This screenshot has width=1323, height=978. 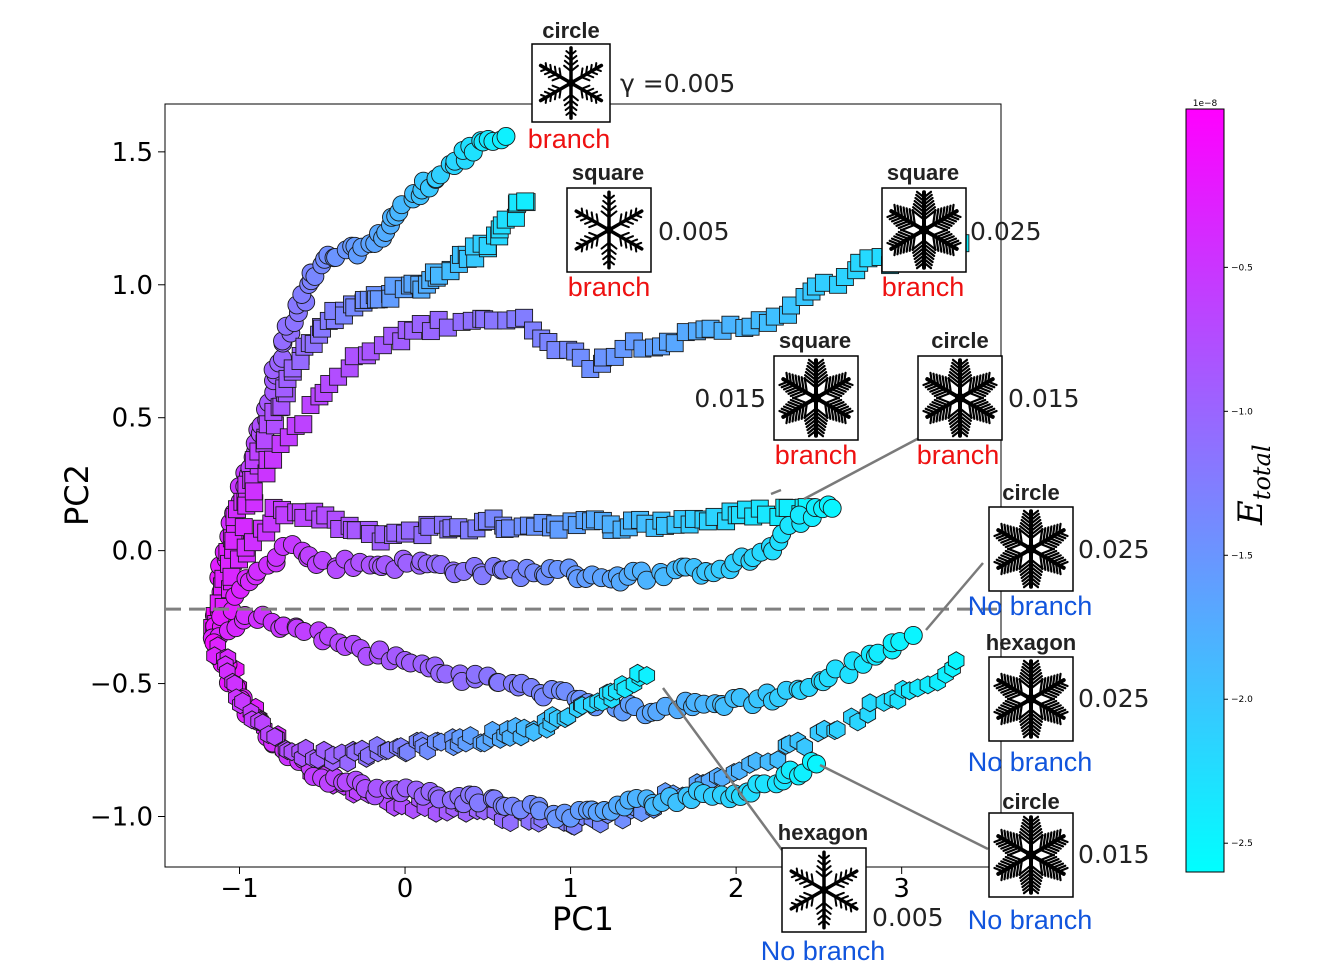 What do you see at coordinates (1114, 698) in the screenshot?
I see `inset-gamma-label: 0.025` at bounding box center [1114, 698].